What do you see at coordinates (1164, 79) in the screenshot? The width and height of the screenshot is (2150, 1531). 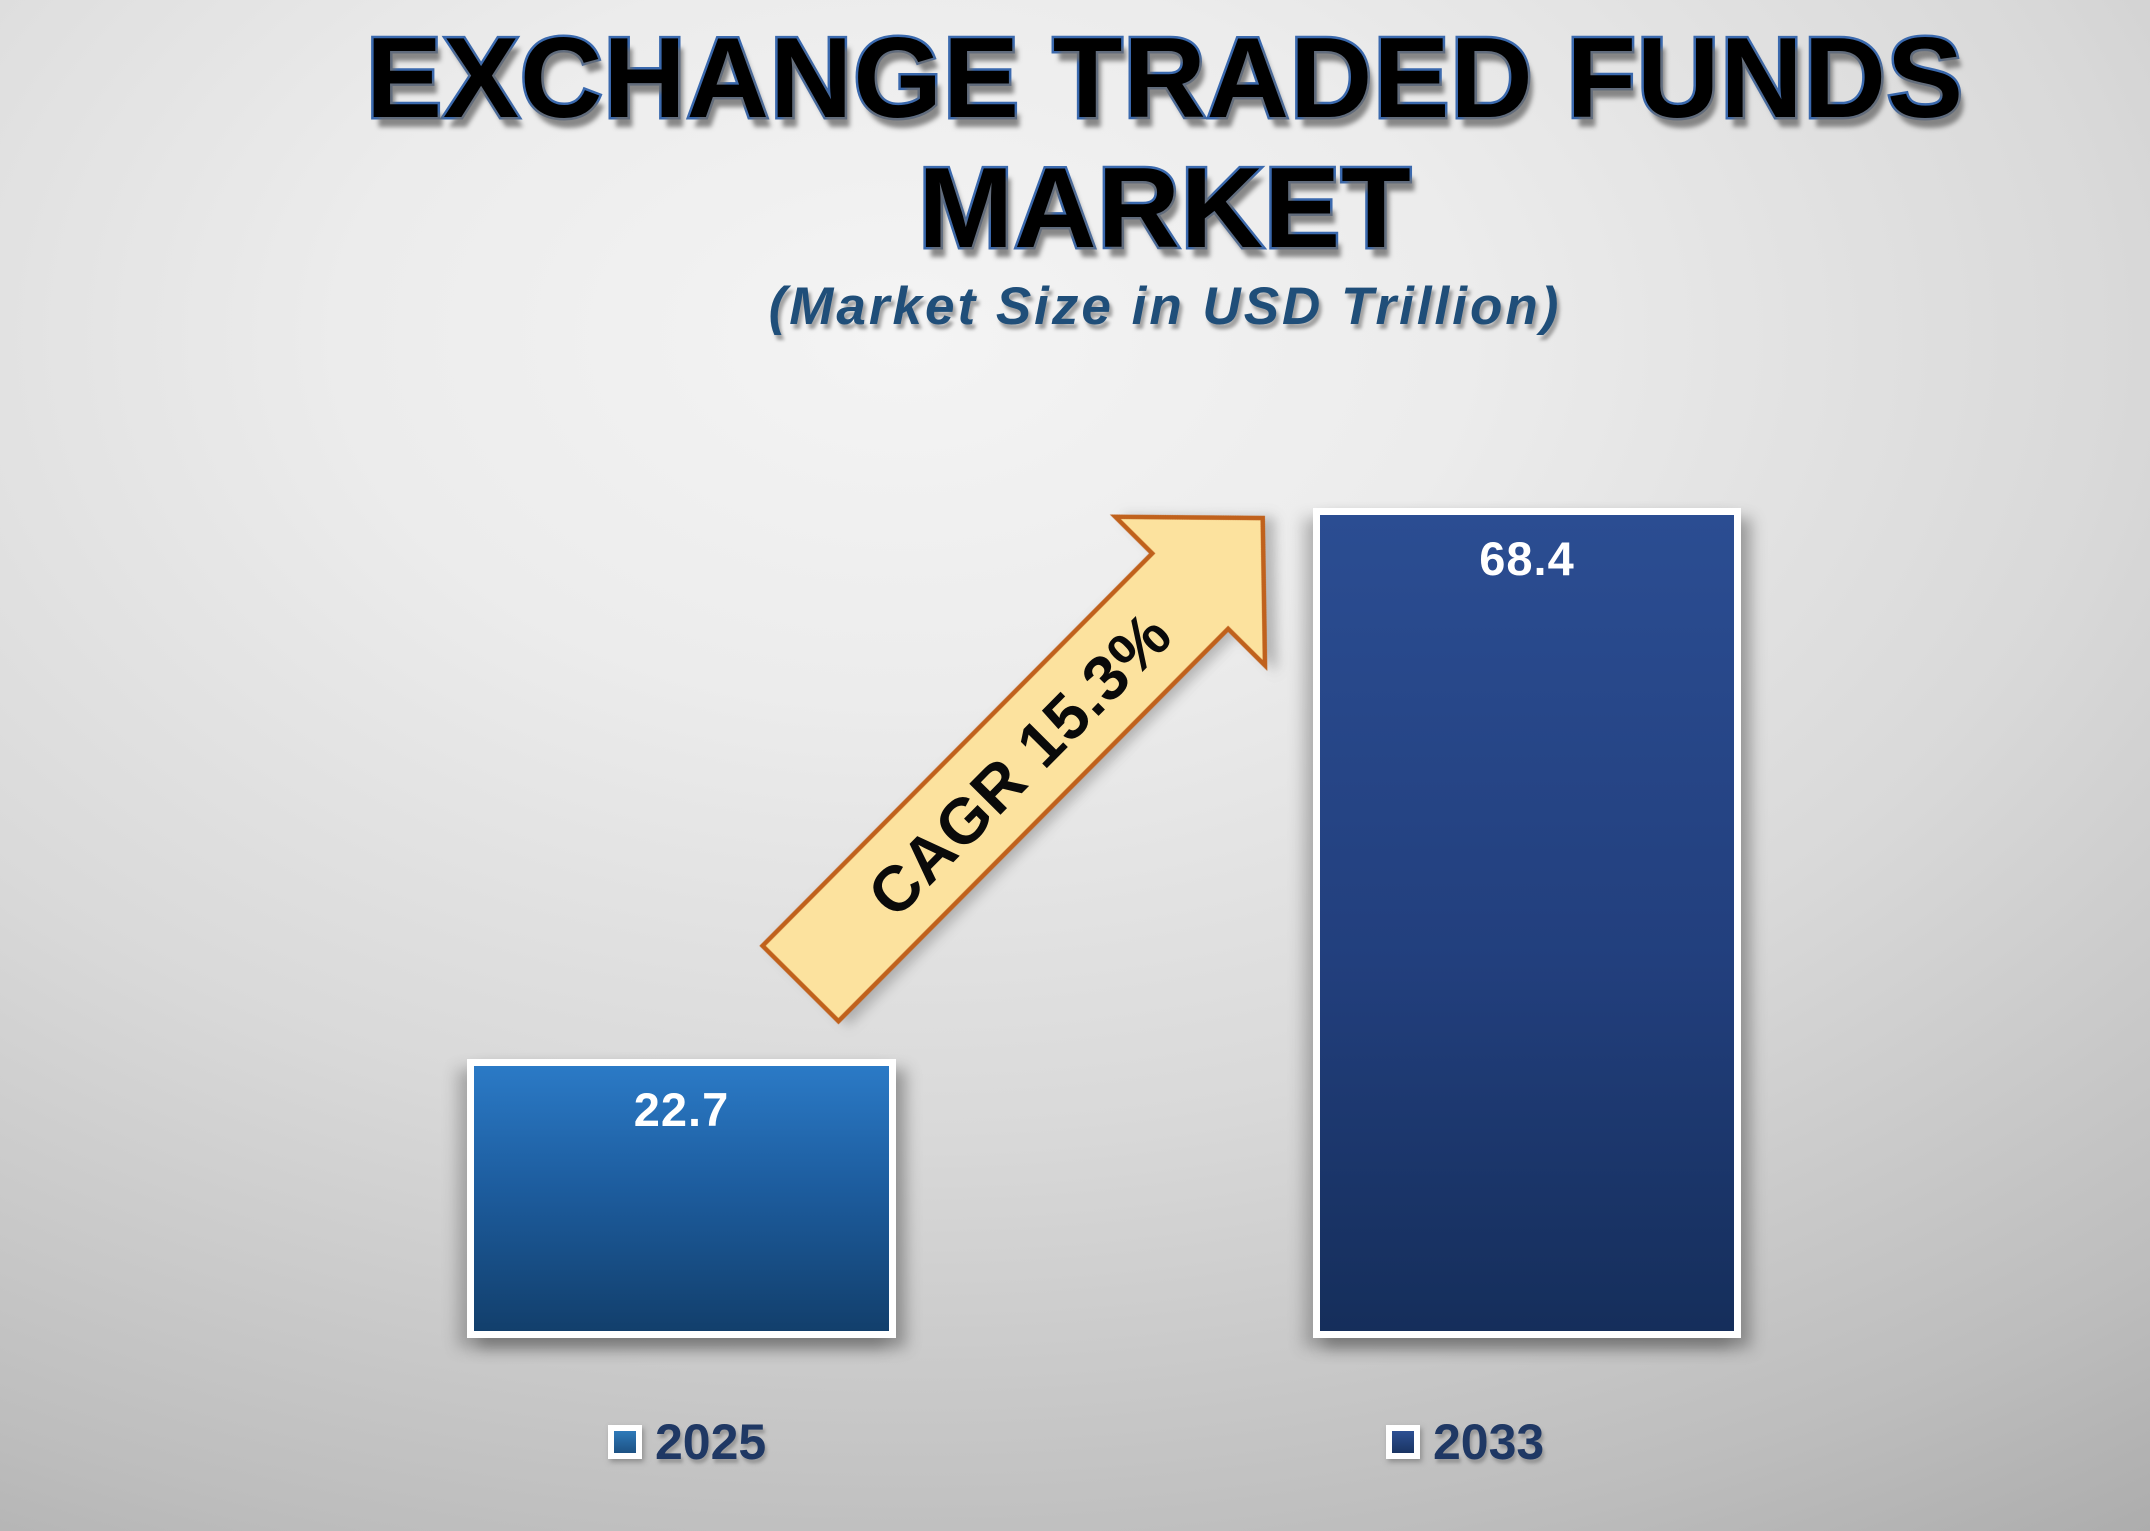 I see `chart-title-line-1: EXCHANGE TRADED FUNDS` at bounding box center [1164, 79].